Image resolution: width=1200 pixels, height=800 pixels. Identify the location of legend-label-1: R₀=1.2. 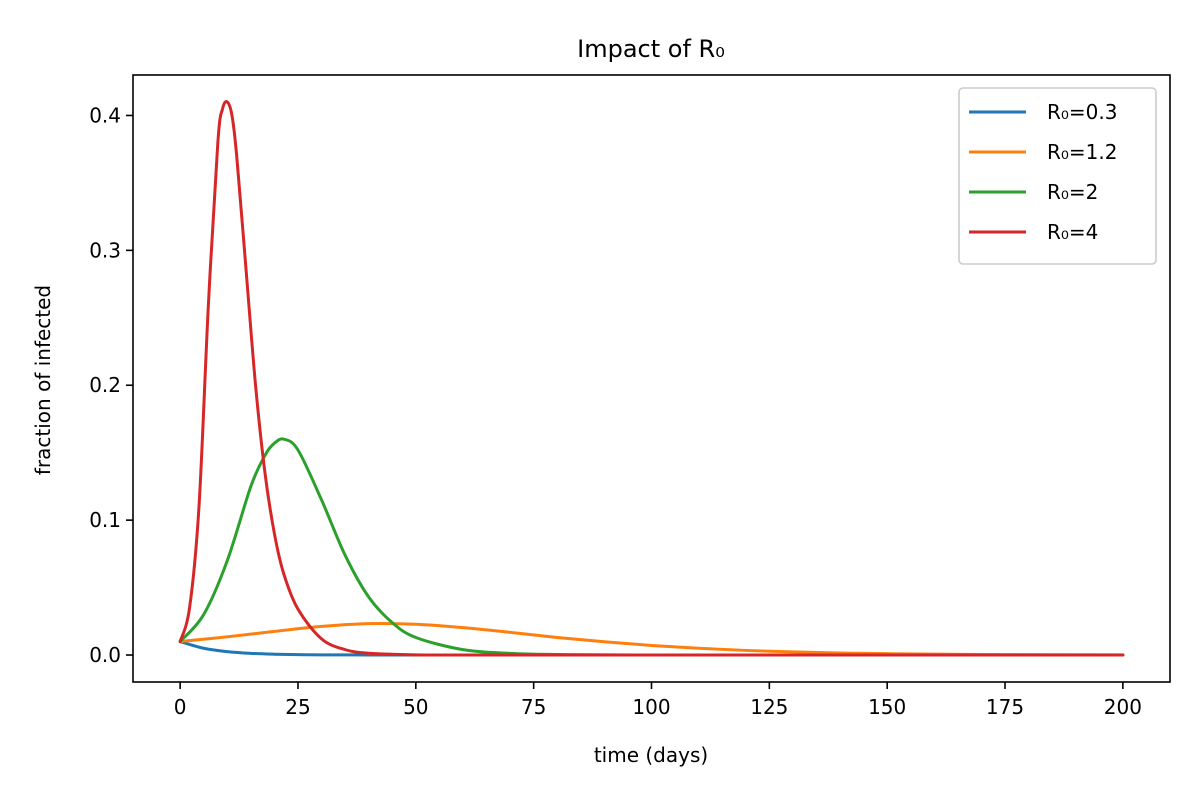
(1082, 152).